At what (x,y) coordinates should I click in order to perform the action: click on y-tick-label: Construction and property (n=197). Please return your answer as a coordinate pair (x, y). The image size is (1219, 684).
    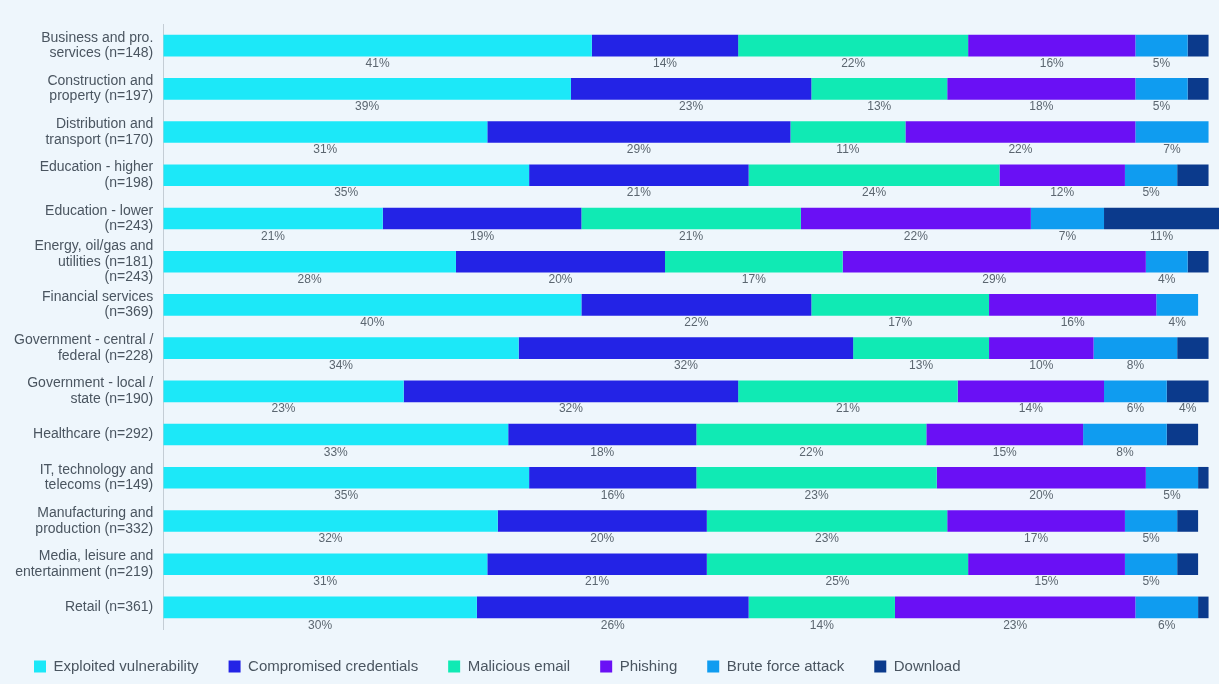
    Looking at the image, I should click on (100, 87).